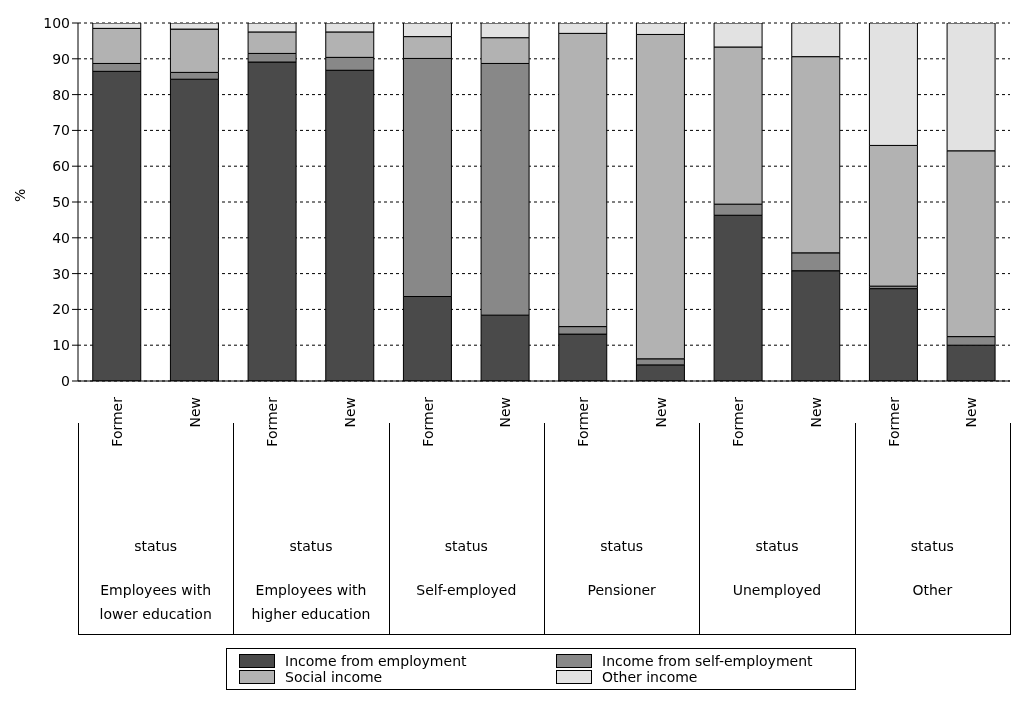 The height and width of the screenshot is (714, 1022). Describe the element at coordinates (61, 94) in the screenshot. I see `y-tick-label: 80` at that location.